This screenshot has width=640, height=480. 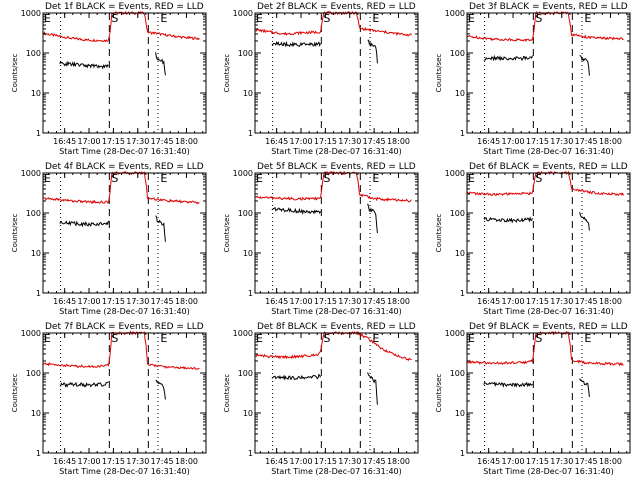 What do you see at coordinates (336, 167) in the screenshot?
I see `chart-title: Det 5f BLACK = Events, RED = LLD` at bounding box center [336, 167].